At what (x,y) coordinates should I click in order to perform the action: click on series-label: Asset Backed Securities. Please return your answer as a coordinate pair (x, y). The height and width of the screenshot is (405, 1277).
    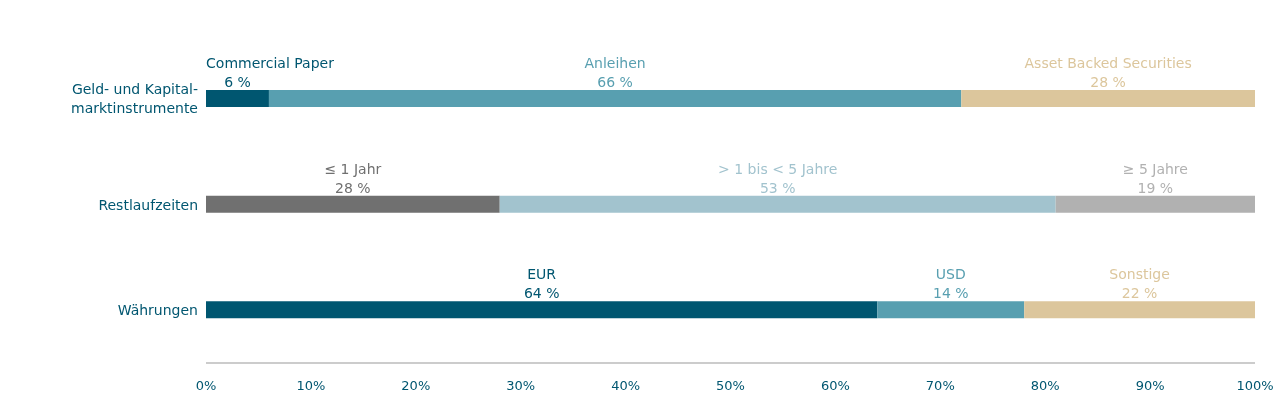
    Looking at the image, I should click on (1108, 63).